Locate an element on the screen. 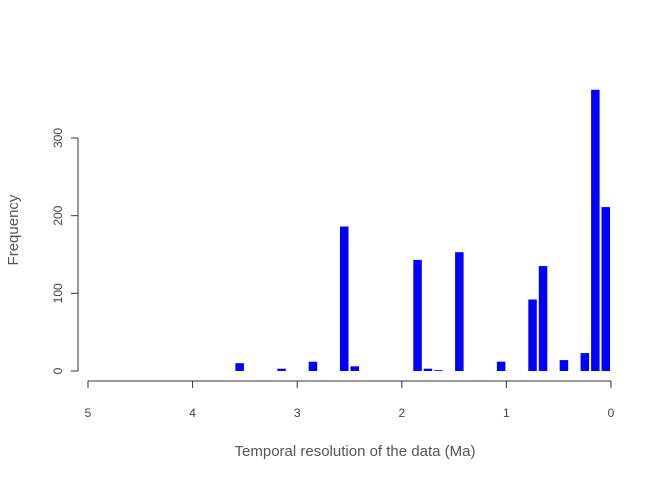  x-axis-title: Temporal resolution of the data (Ma) is located at coordinates (355, 451).